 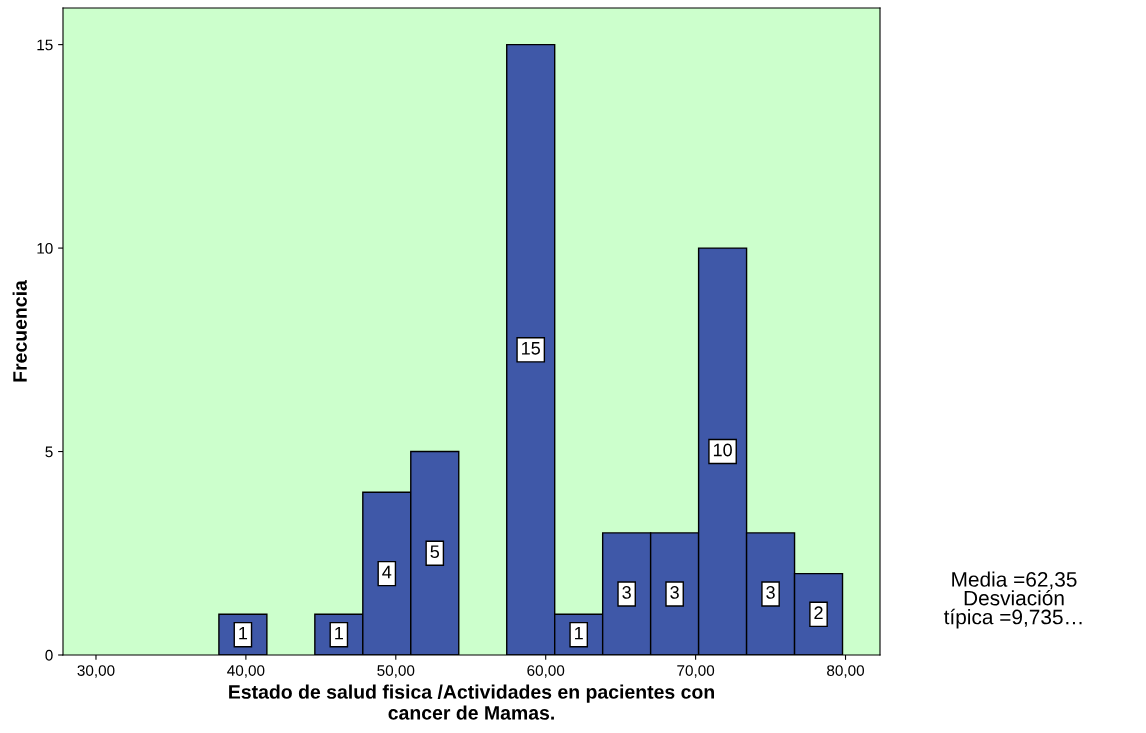 What do you see at coordinates (45, 248) in the screenshot?
I see `y-tick-label: 10` at bounding box center [45, 248].